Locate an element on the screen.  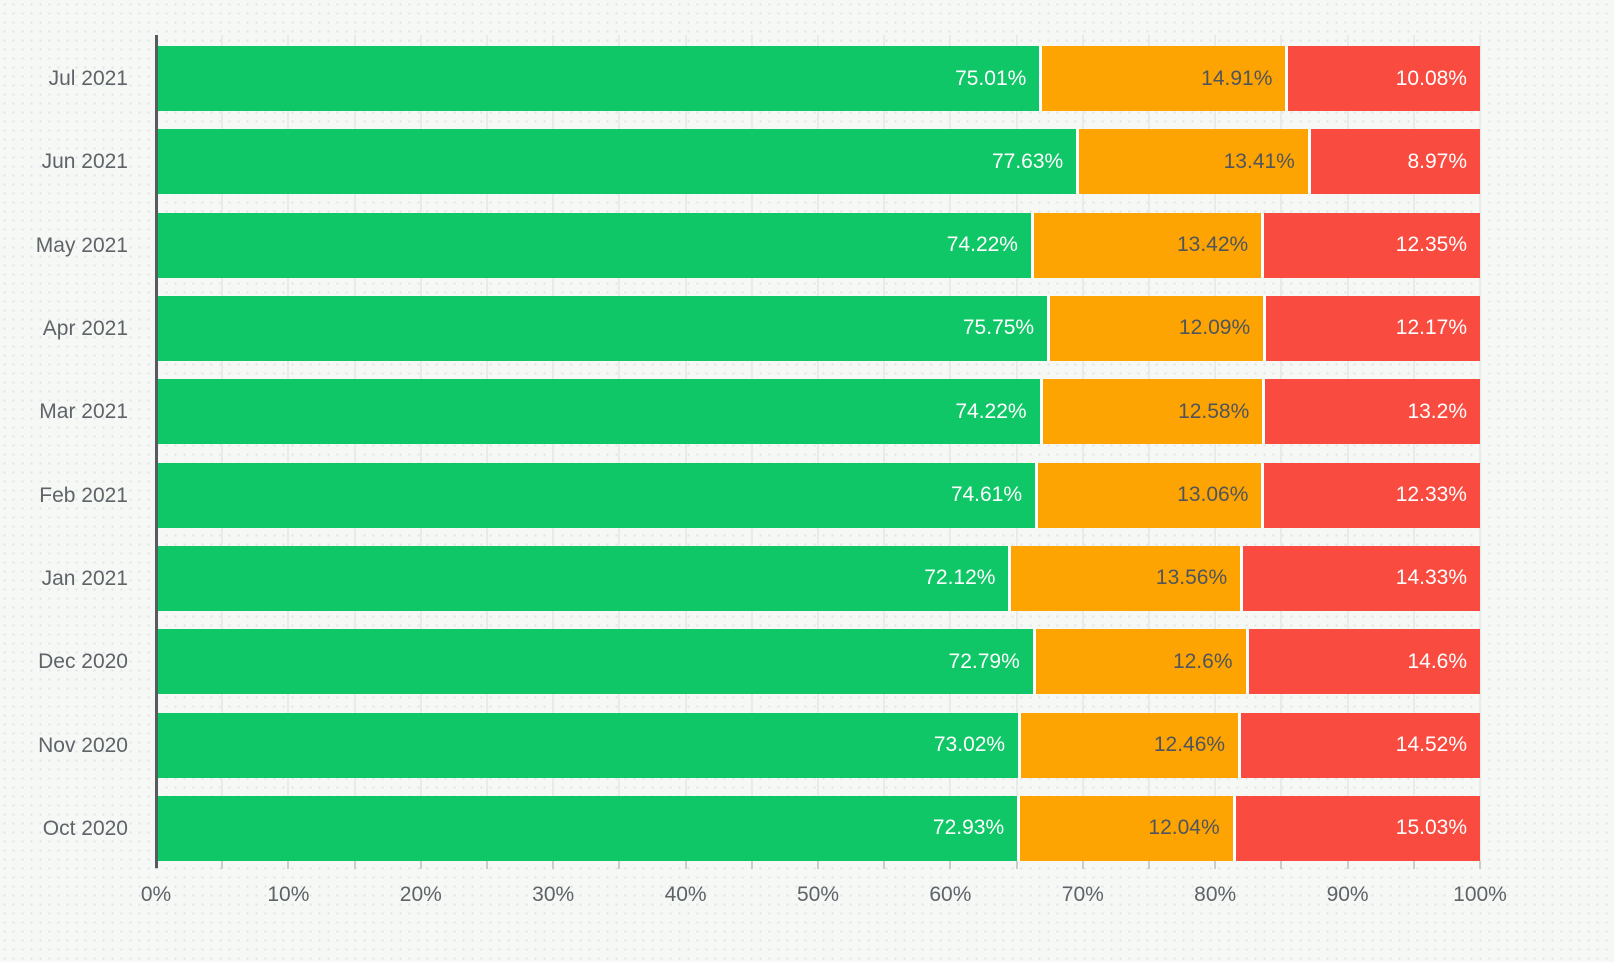
segment-value-label: 12.17% is located at coordinates (1431, 328).